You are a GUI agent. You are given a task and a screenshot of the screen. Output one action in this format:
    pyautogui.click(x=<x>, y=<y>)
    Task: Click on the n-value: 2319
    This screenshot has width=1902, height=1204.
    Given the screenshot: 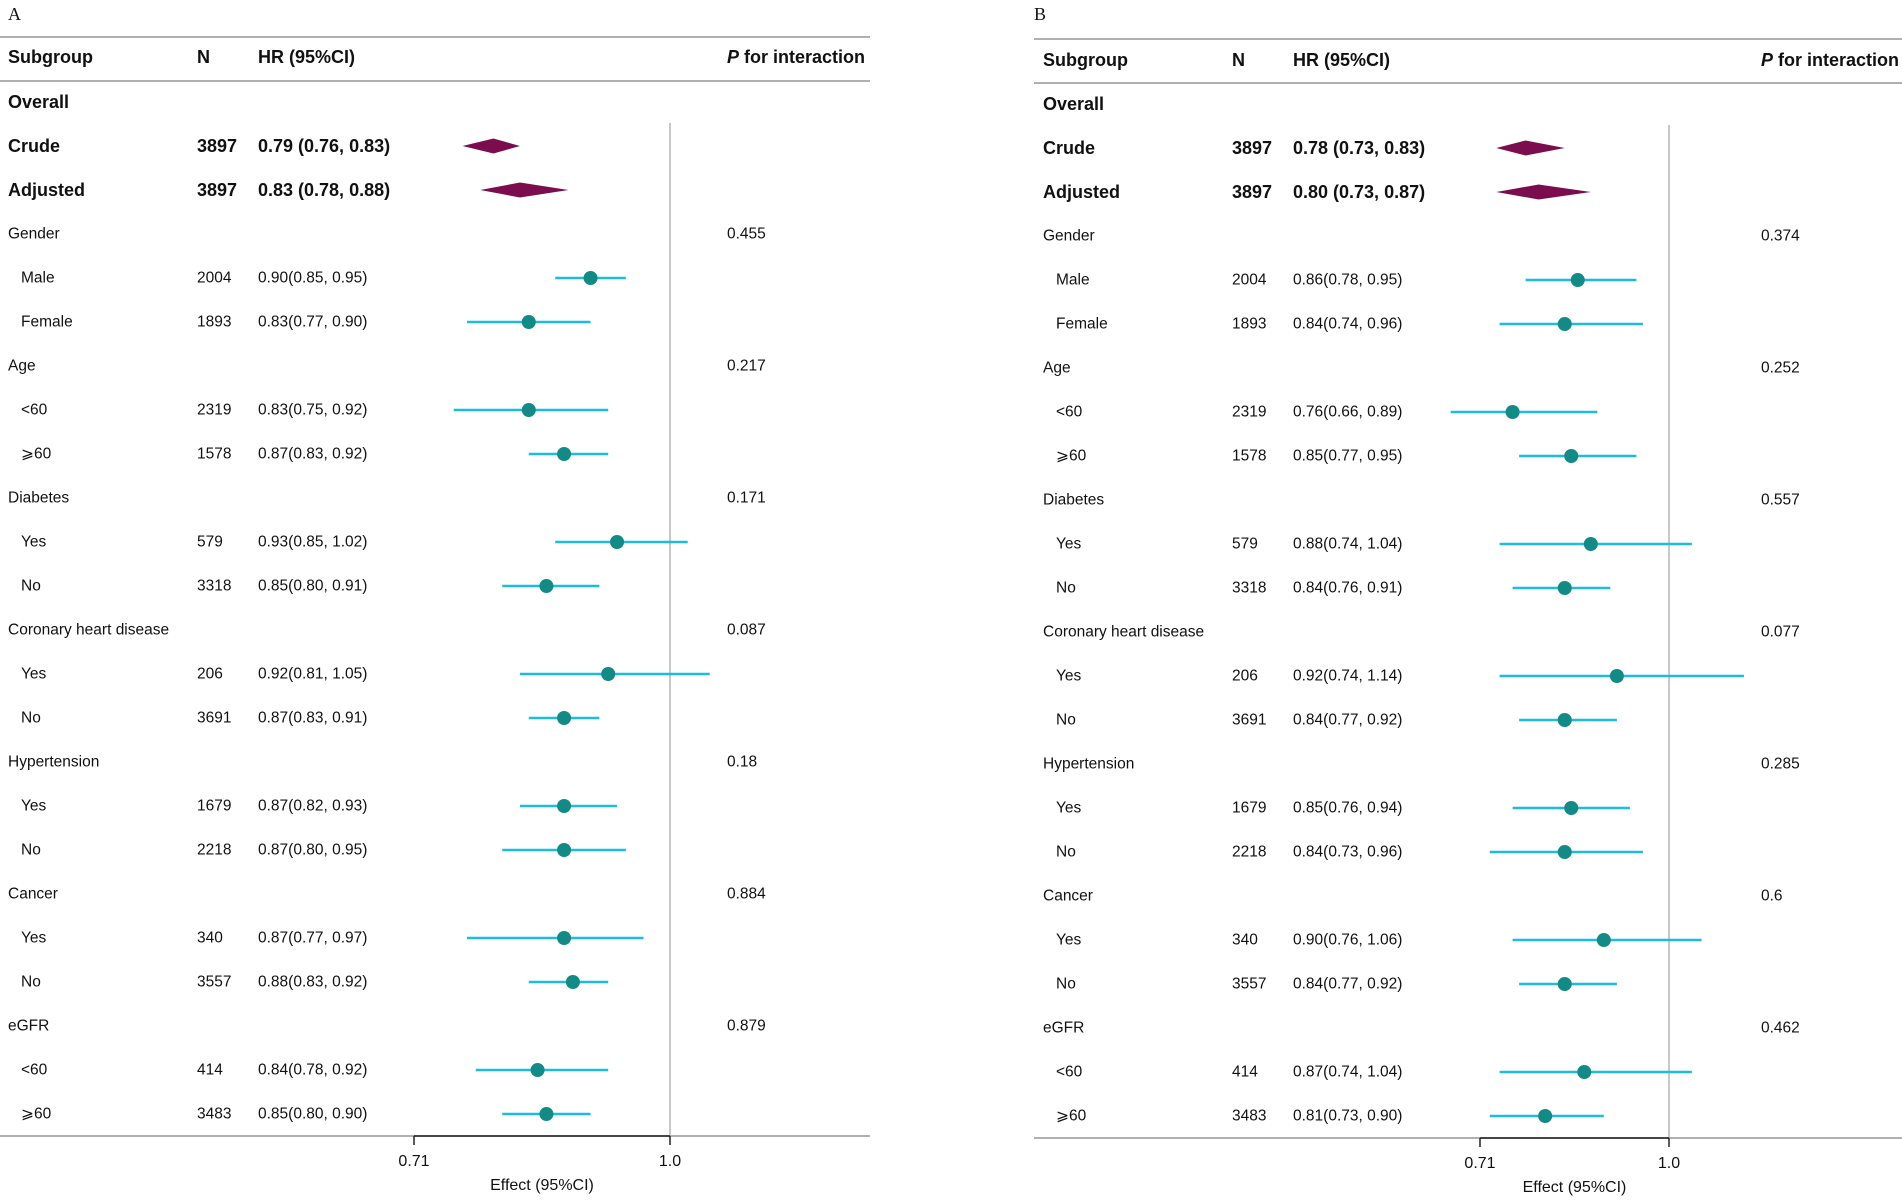 What is the action you would take?
    pyautogui.click(x=214, y=410)
    